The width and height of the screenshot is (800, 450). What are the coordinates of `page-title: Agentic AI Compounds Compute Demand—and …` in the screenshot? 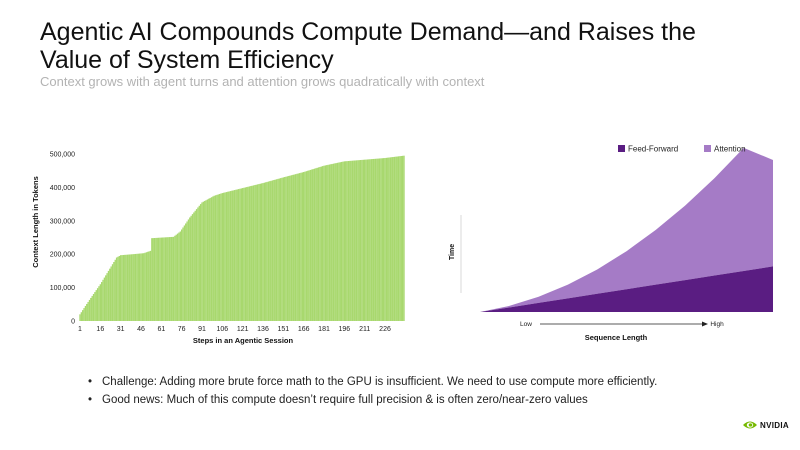 It's located at (368, 46).